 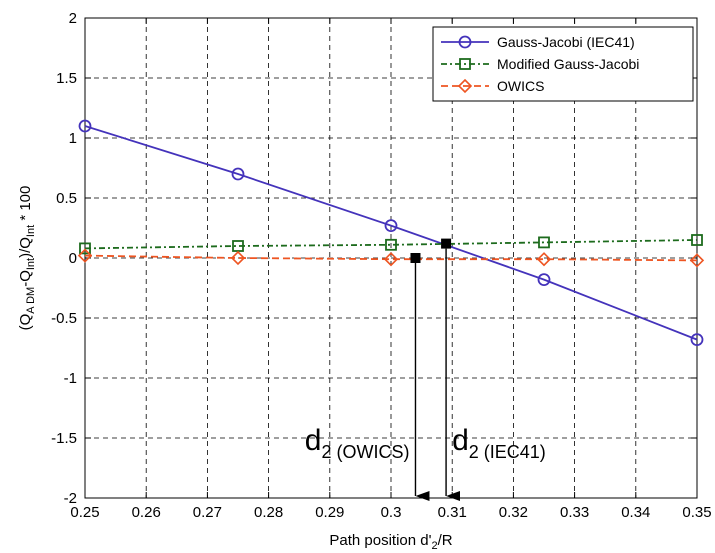 I want to click on y-tick-label: 0.5, so click(x=66, y=198).